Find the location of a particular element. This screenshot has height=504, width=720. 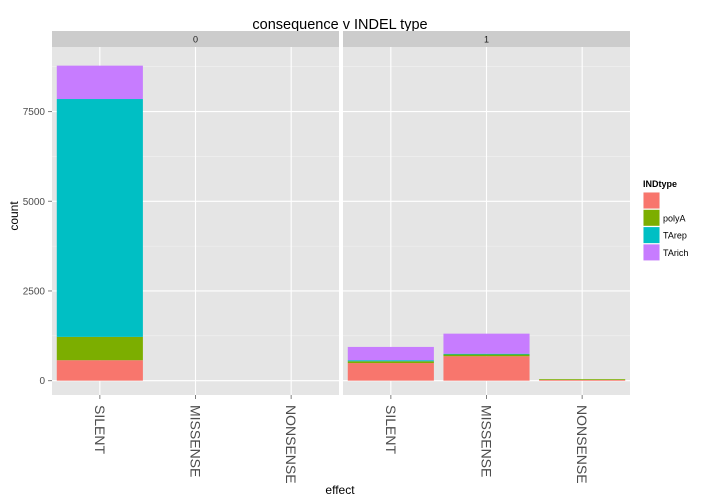

bar-TArep-missense is located at coordinates (486, 354).